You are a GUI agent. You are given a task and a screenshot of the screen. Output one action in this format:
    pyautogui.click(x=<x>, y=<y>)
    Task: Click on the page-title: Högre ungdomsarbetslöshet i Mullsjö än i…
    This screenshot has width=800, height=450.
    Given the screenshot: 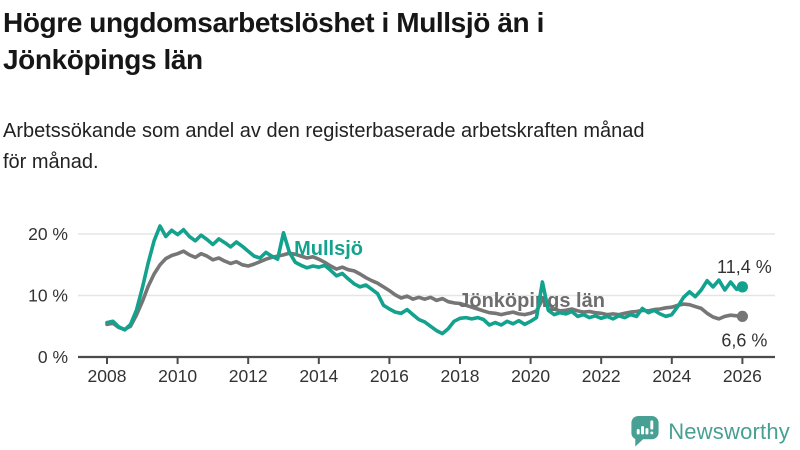 What is the action you would take?
    pyautogui.click(x=273, y=41)
    